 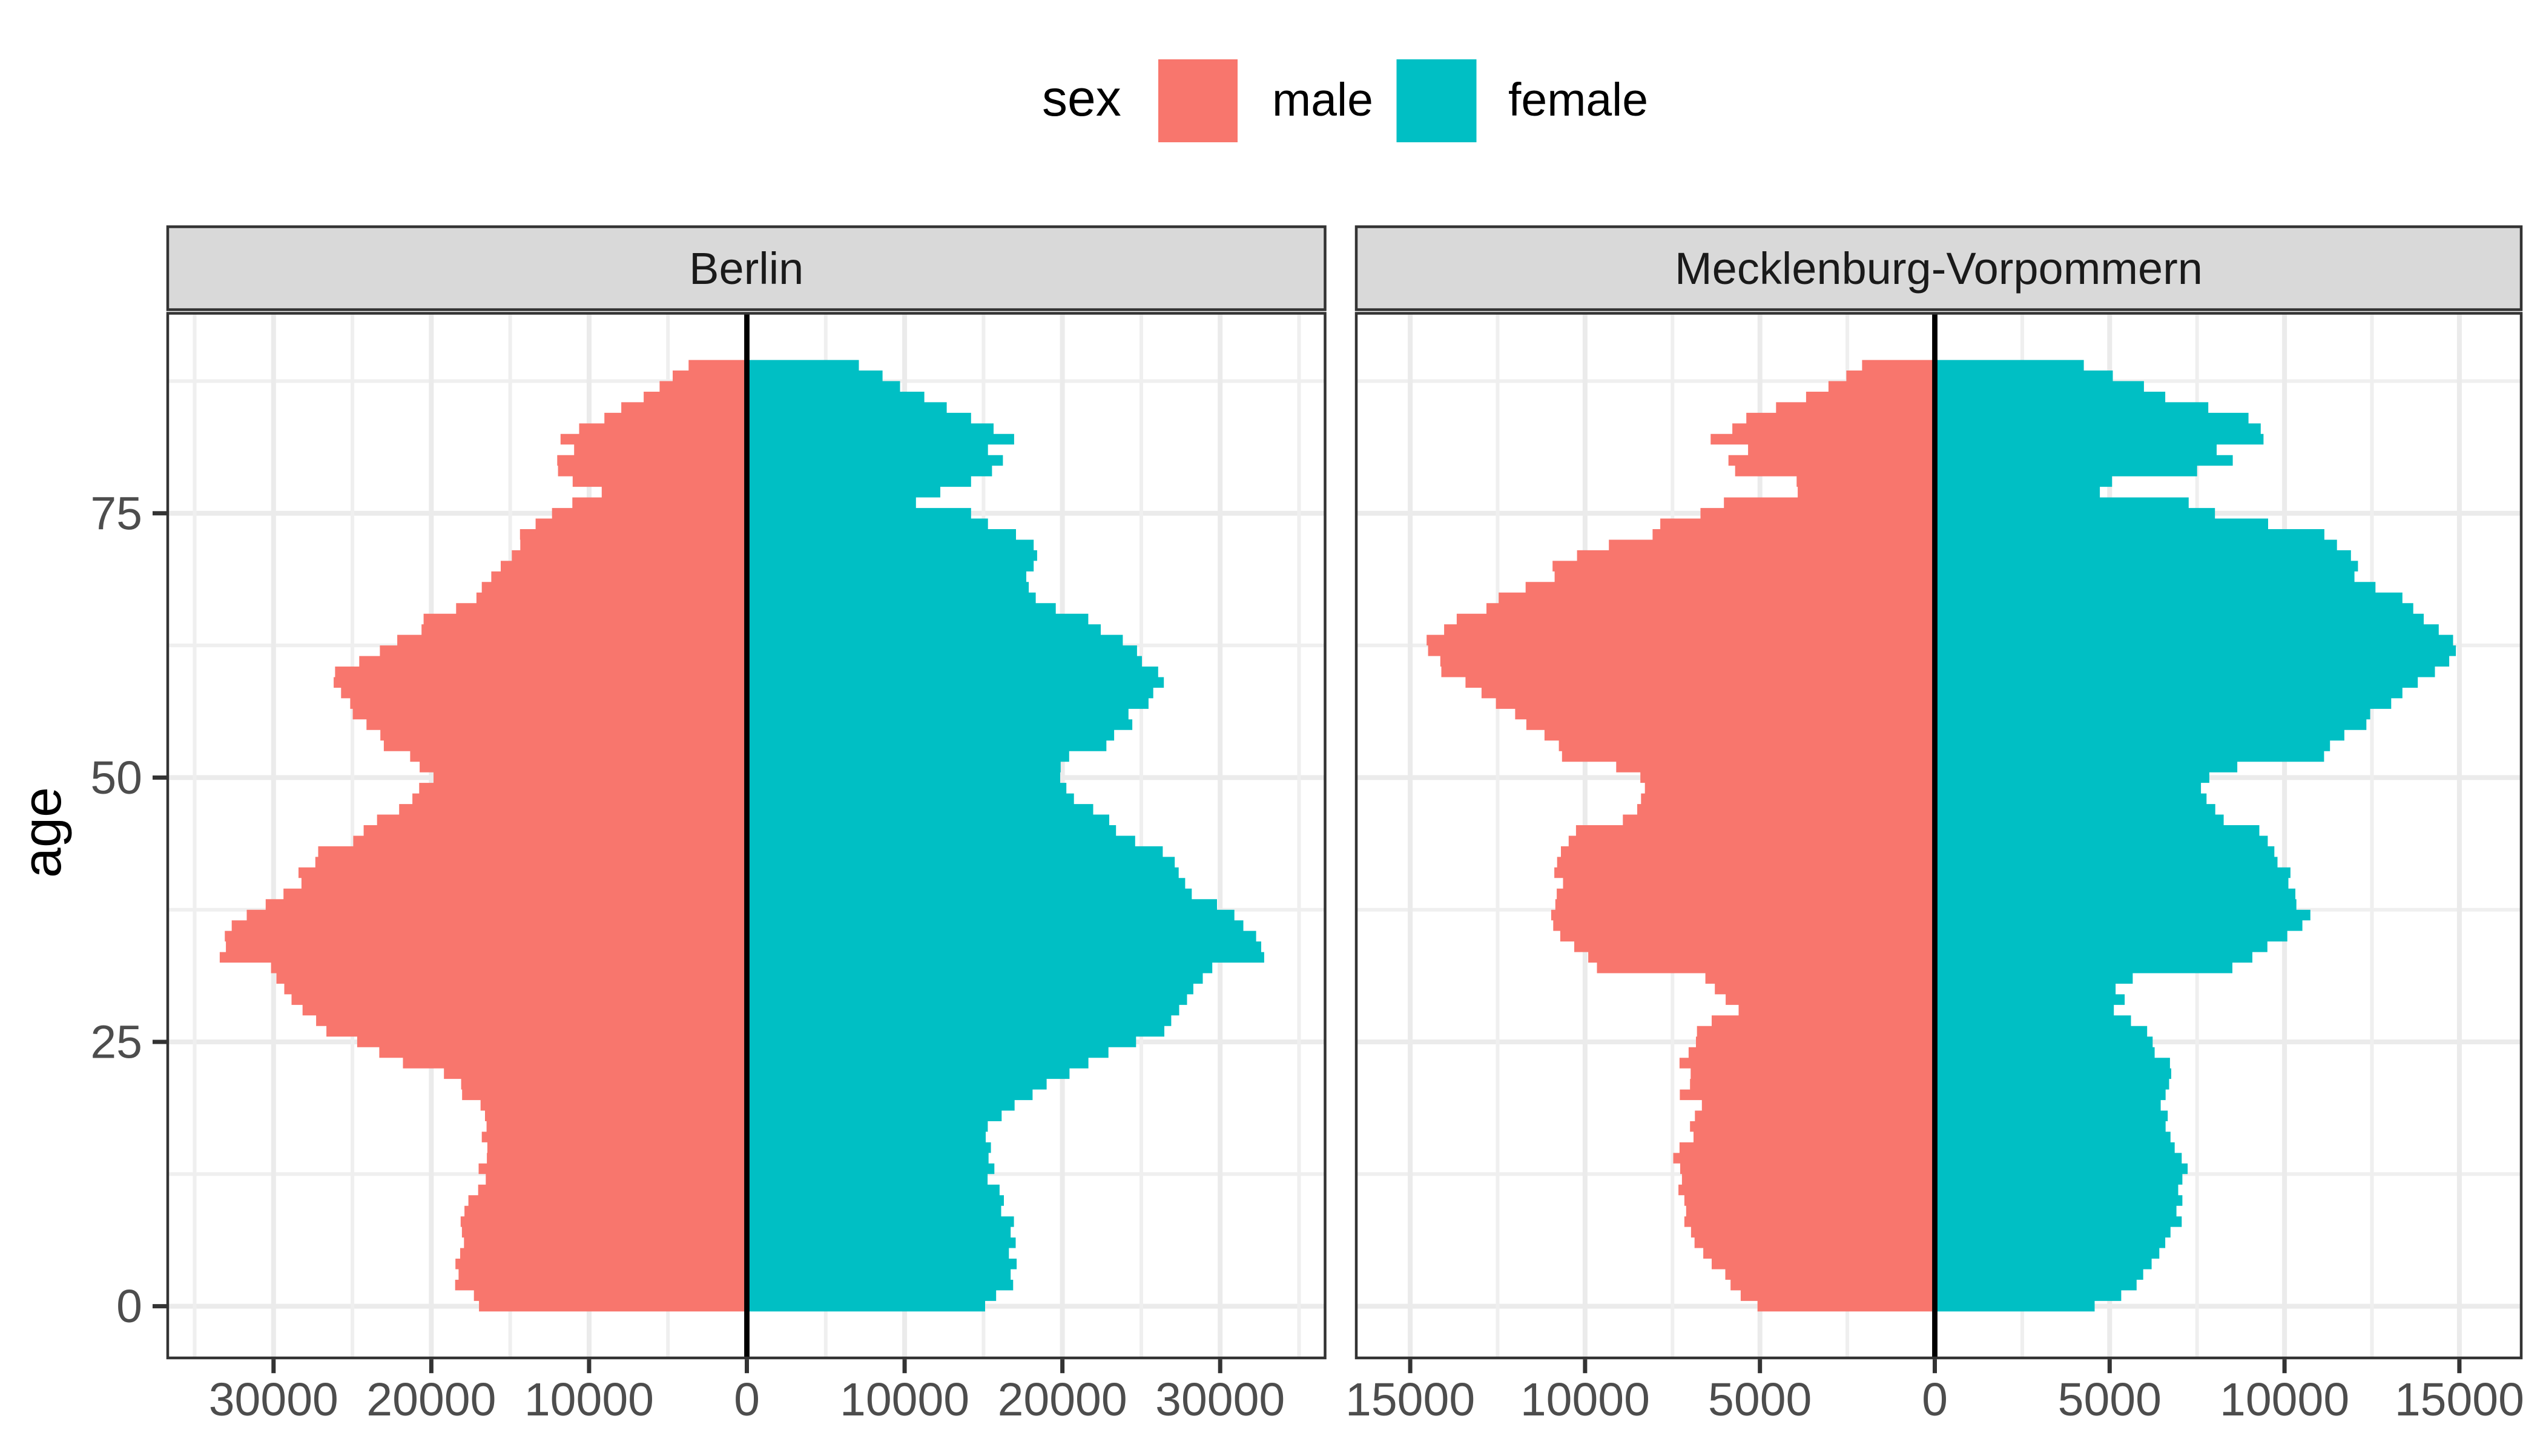 What do you see at coordinates (116, 1042) in the screenshot?
I see `svg-text: 25` at bounding box center [116, 1042].